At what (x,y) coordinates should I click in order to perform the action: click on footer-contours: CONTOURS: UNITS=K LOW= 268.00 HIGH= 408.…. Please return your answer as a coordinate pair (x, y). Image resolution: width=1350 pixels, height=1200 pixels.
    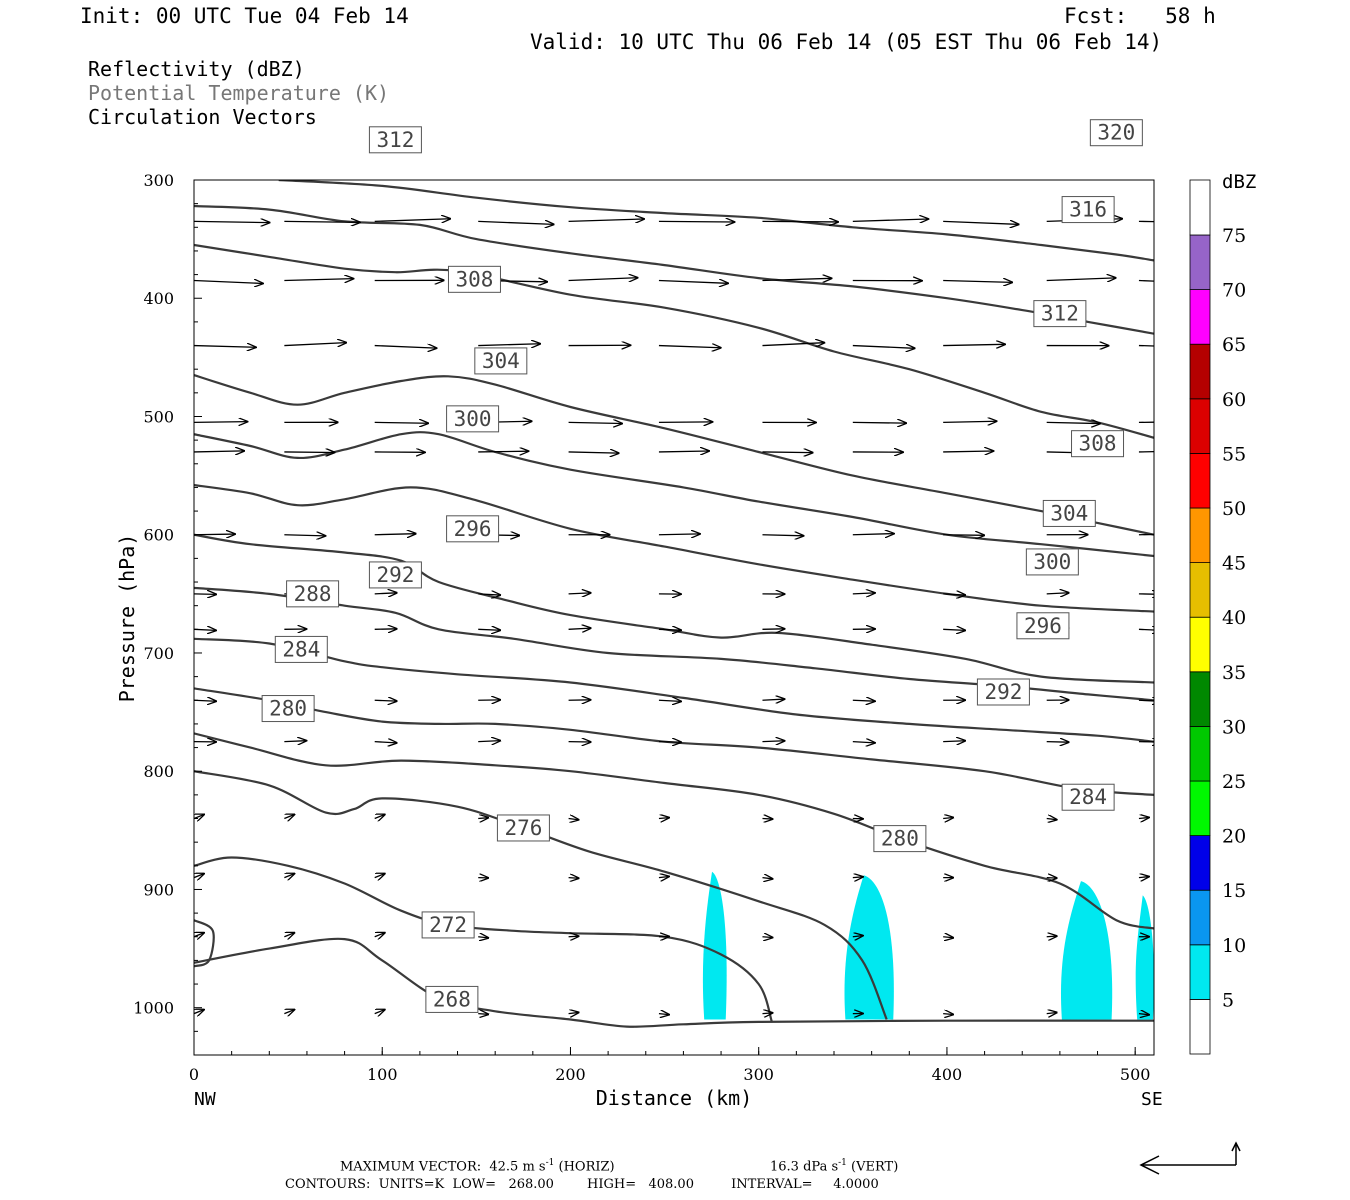
    Looking at the image, I should click on (582, 1184).